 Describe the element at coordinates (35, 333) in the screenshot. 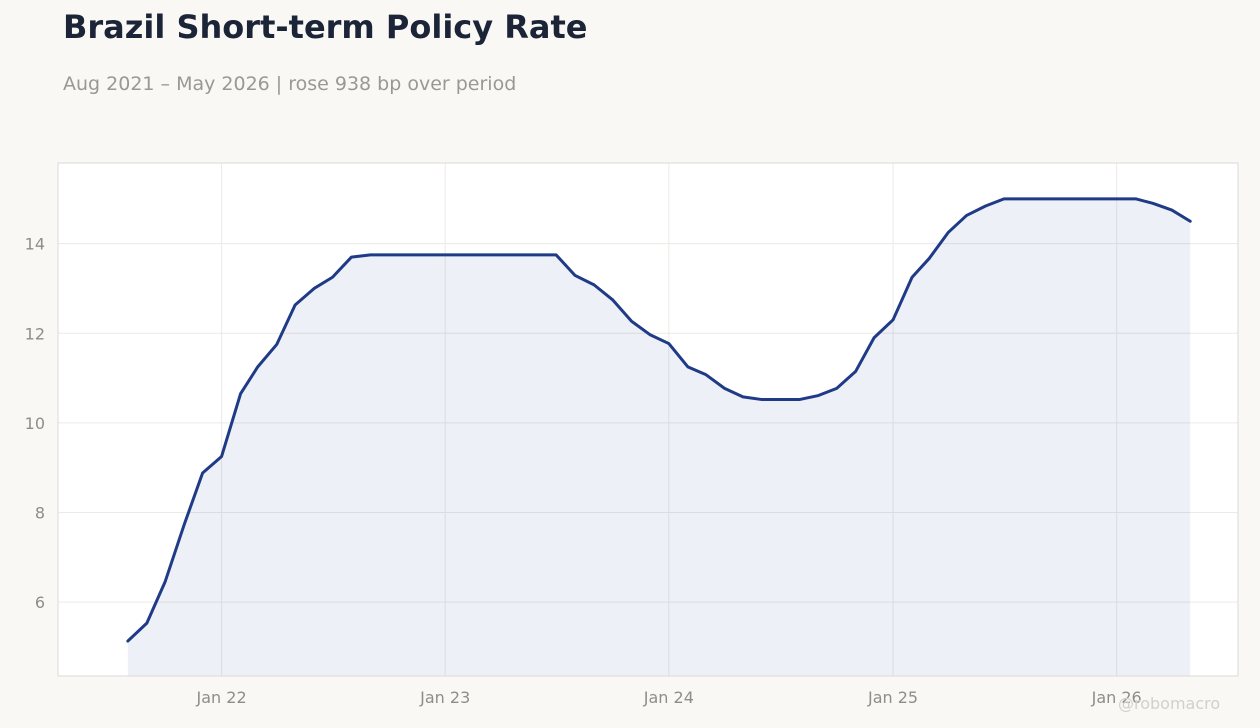

I see `y-tick-label: 12` at that location.